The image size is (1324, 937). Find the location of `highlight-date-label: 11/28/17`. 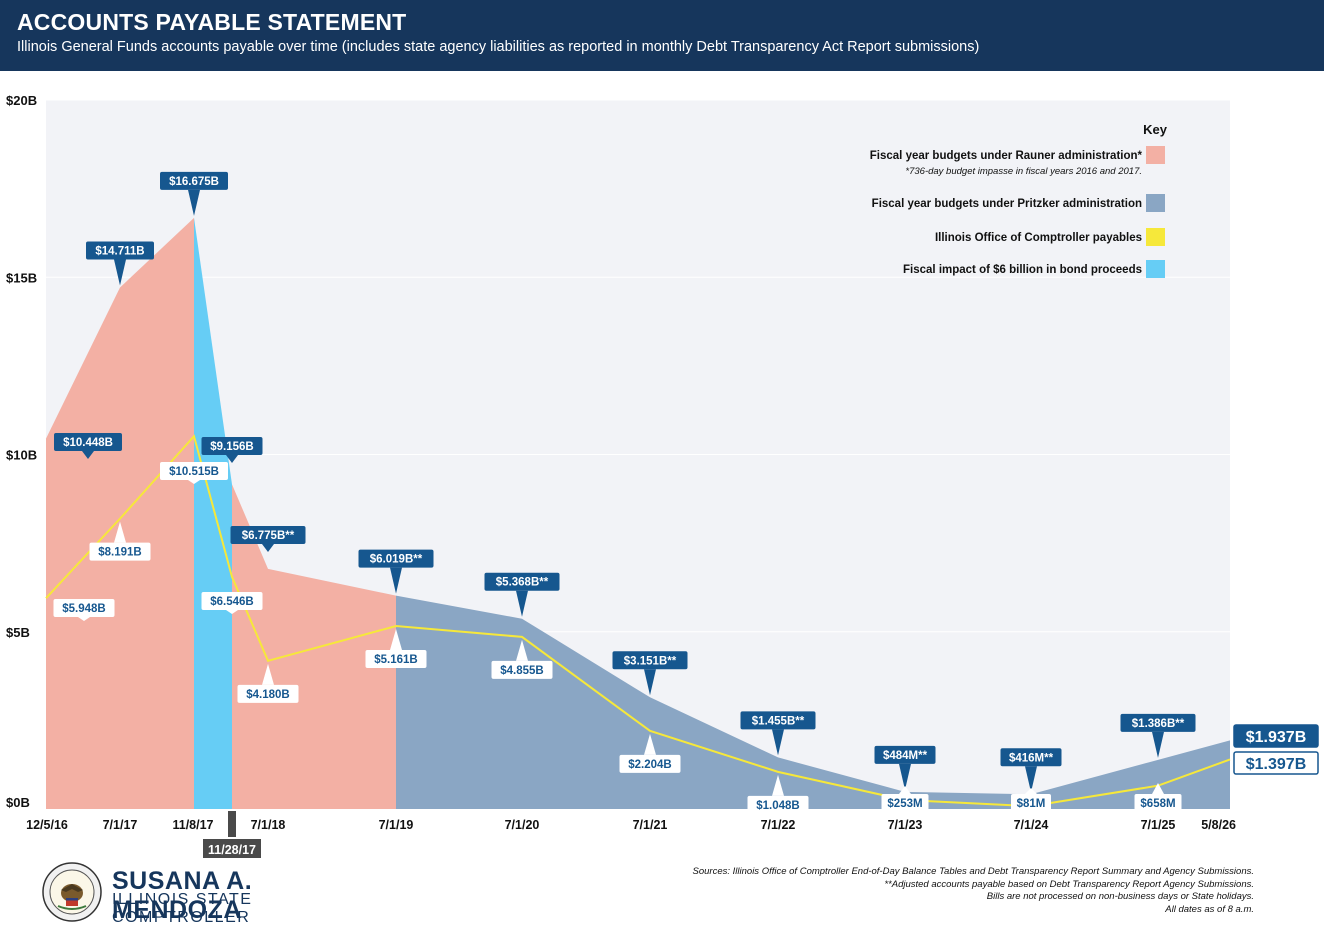

highlight-date-label: 11/28/17 is located at coordinates (232, 850).